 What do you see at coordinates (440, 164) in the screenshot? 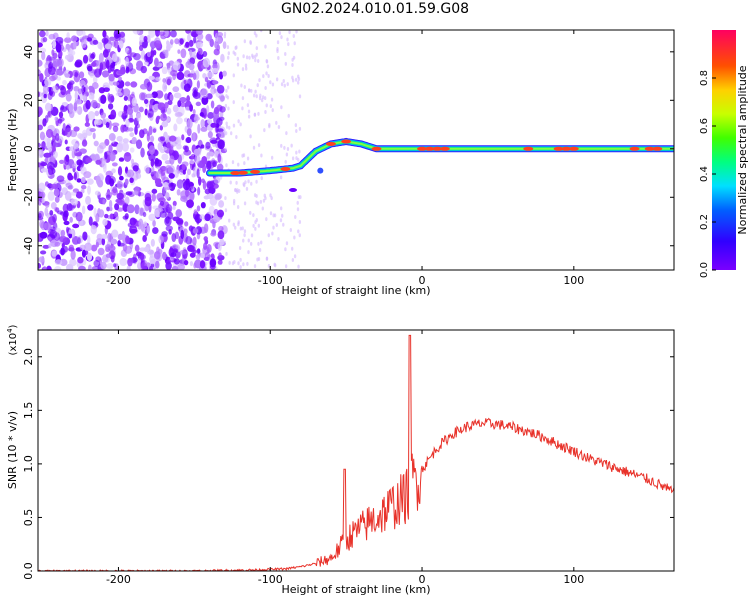
I see `spectrogram-ridge-layer` at bounding box center [440, 164].